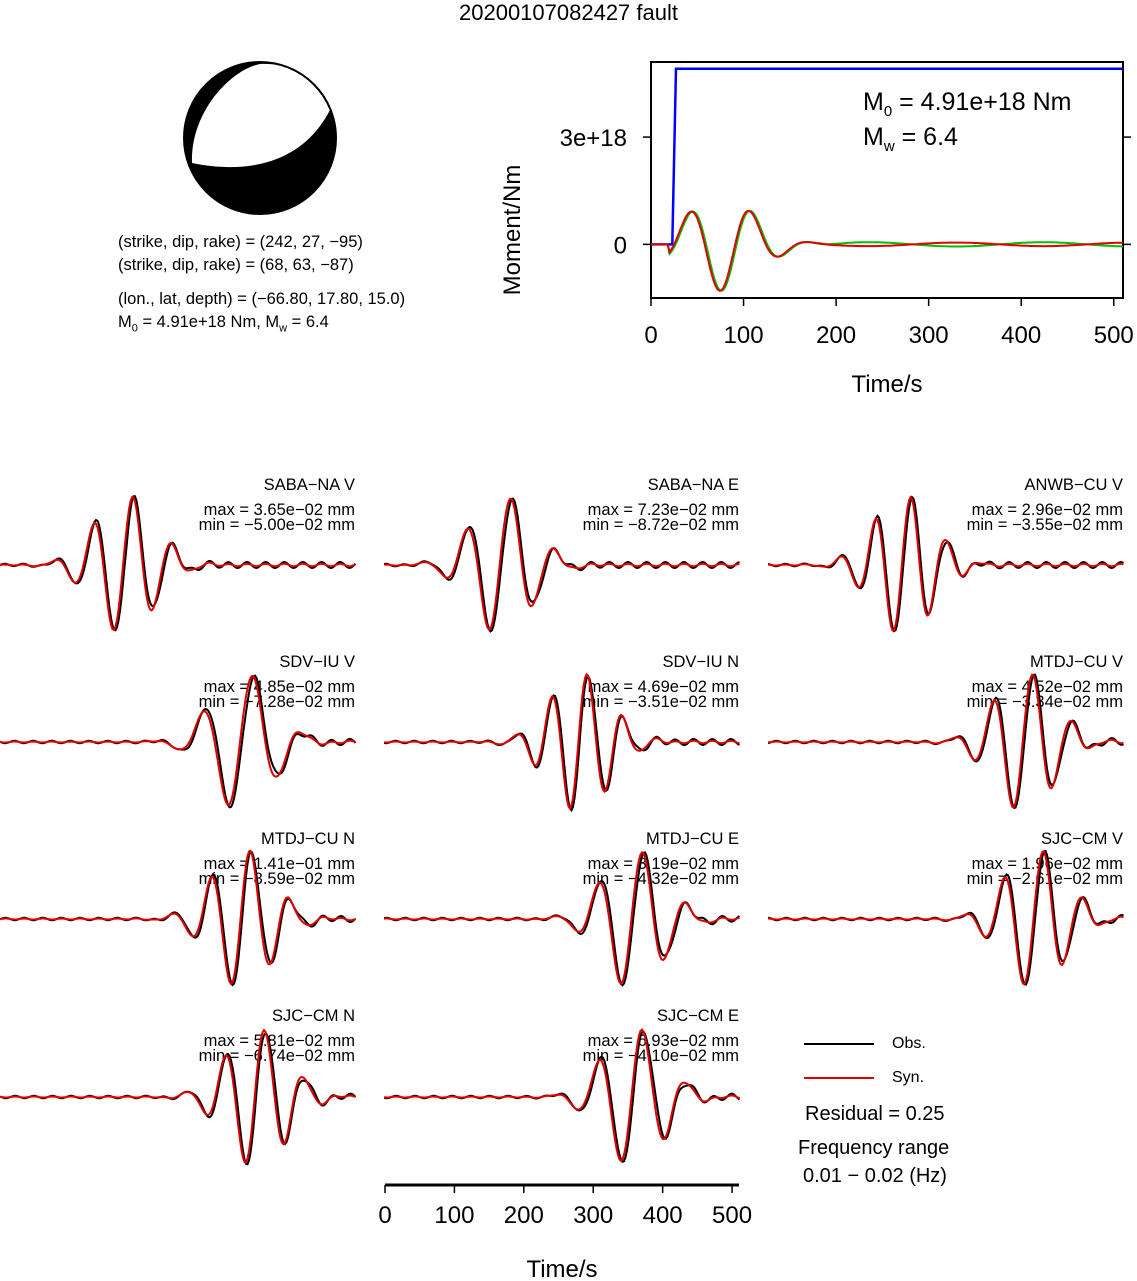 The width and height of the screenshot is (1137, 1281). I want to click on bottom-time-axis: 0 100 200 300 400 500 Time/s, so click(565, 1232).